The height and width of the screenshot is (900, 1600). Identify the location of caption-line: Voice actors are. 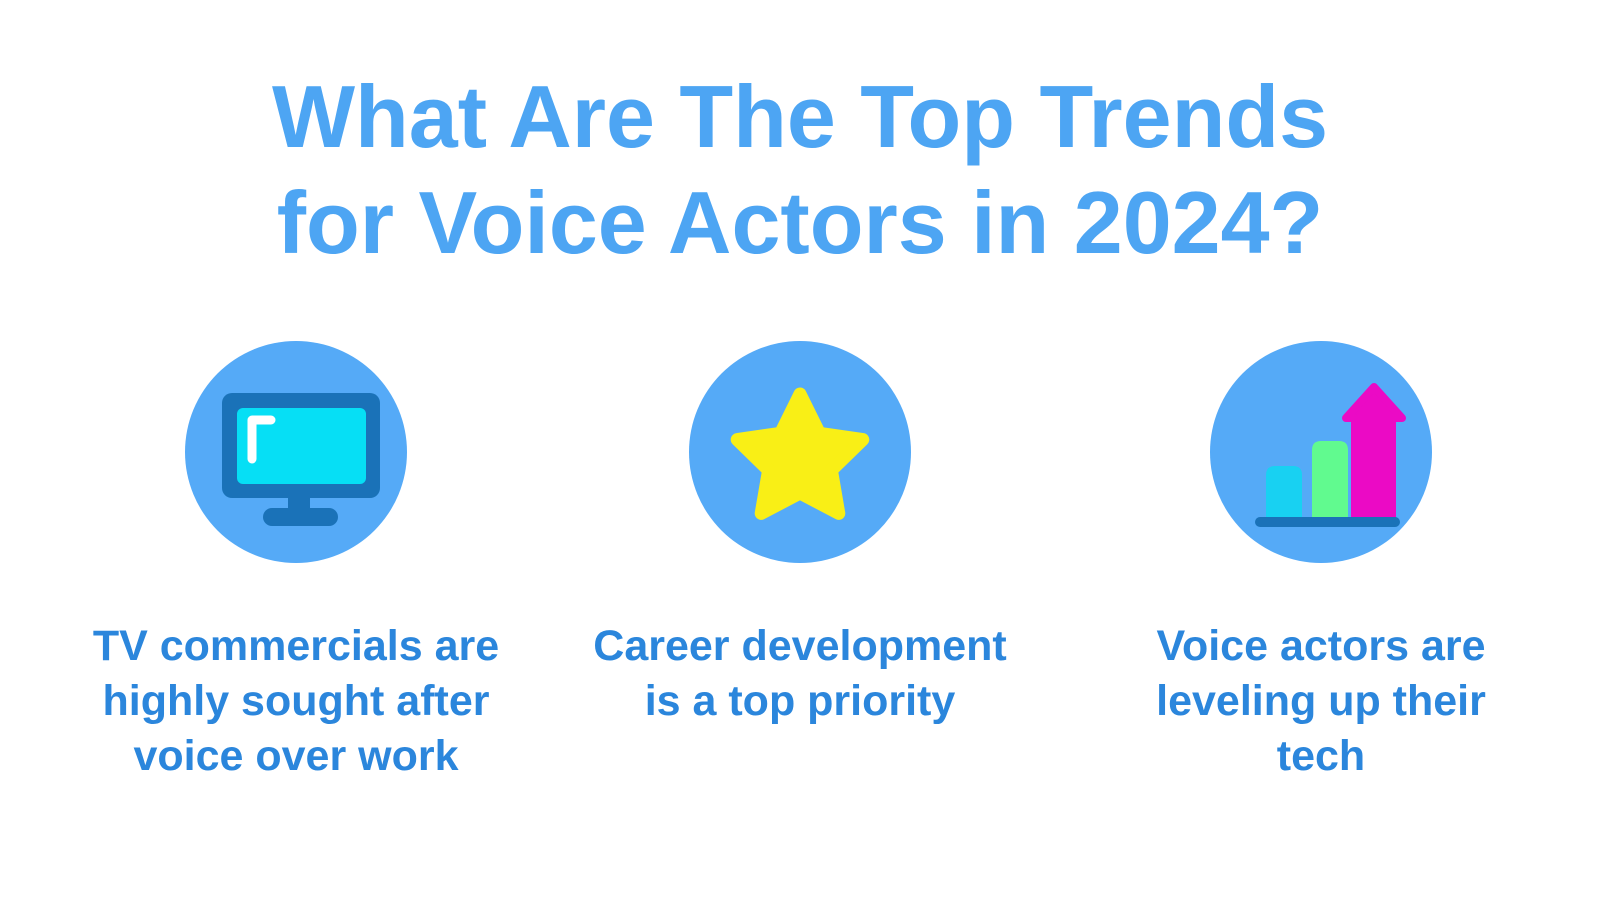
(1321, 646).